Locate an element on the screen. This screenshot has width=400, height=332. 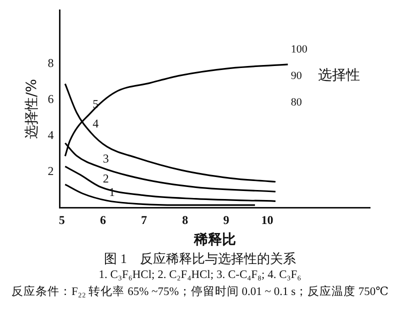
y-tick-label: 8 is located at coordinates (51, 63).